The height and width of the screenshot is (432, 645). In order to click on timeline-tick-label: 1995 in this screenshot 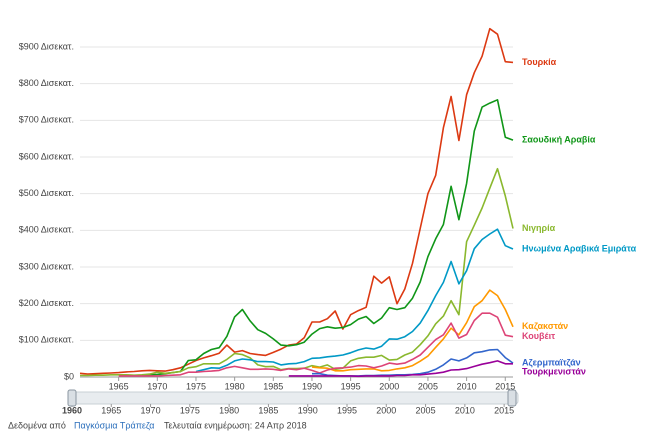, I will do `click(347, 410)`.